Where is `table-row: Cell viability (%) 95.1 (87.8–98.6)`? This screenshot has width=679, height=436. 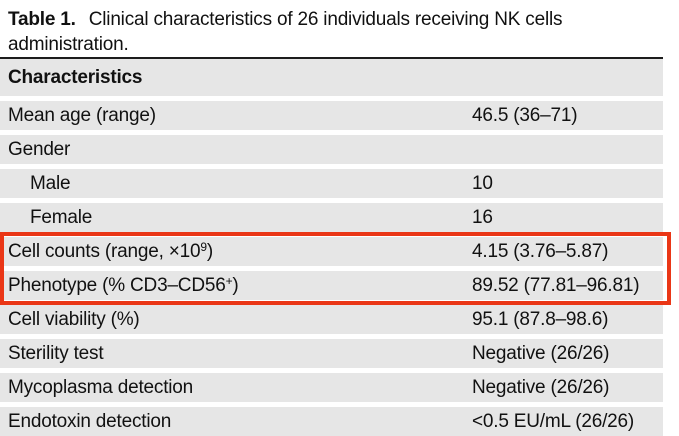 table-row: Cell viability (%) 95.1 (87.8–98.6) is located at coordinates (331, 319).